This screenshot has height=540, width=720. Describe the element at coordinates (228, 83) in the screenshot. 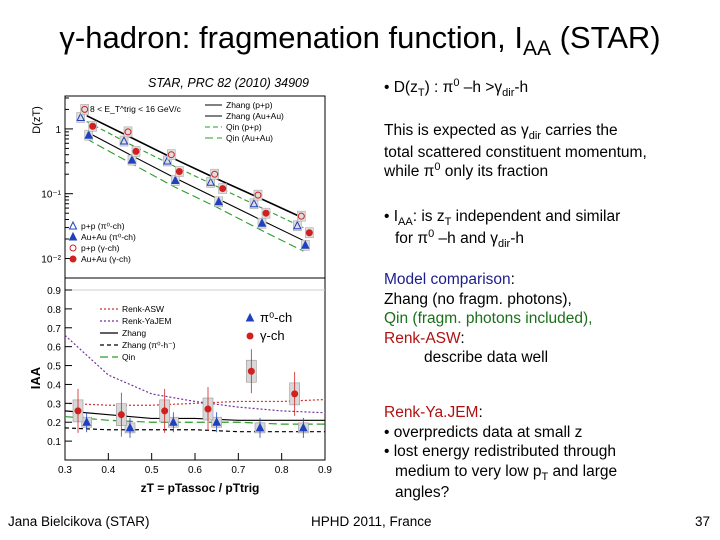

I see `citation: STAR, PRC 82 (2010) 34909` at that location.